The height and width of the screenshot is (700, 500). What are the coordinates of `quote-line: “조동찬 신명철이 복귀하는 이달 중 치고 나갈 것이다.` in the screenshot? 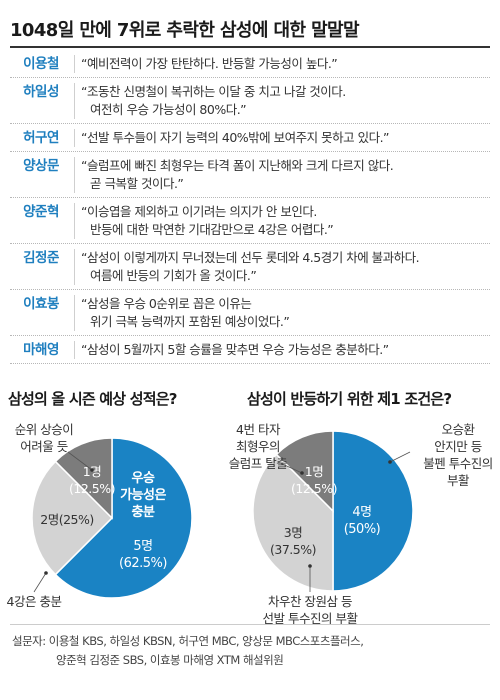 It's located at (213, 91).